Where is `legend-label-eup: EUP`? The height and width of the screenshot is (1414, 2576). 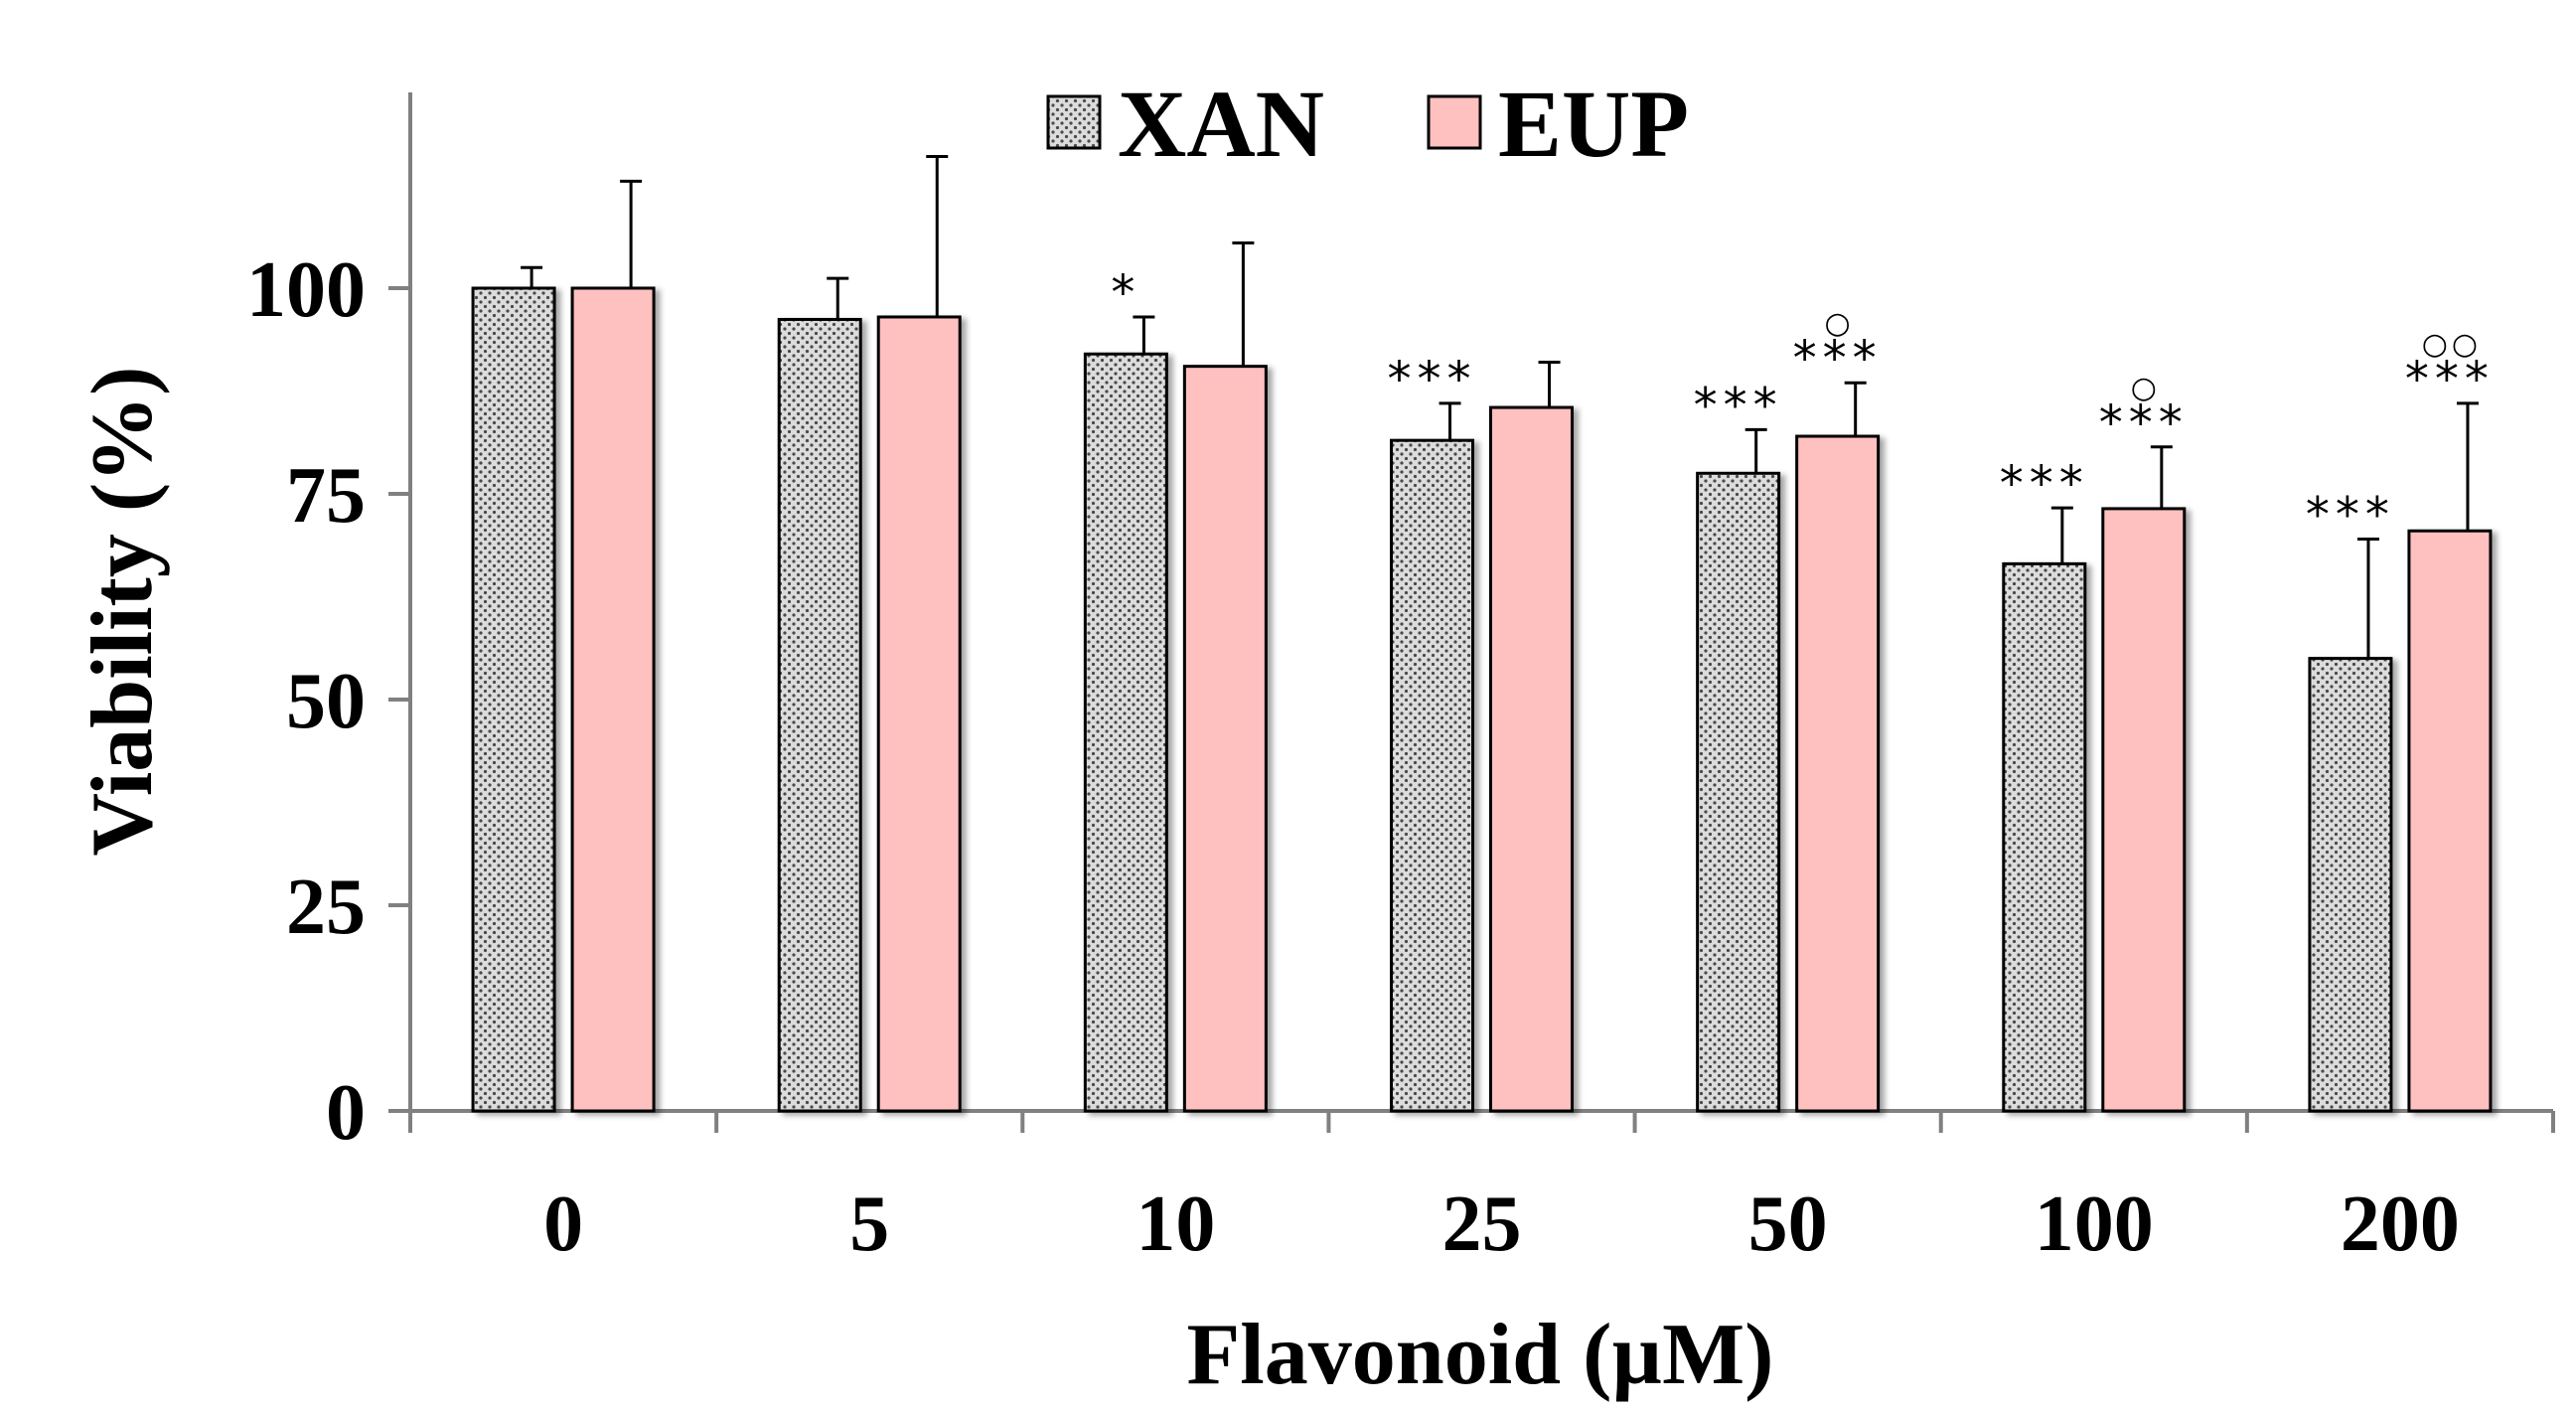 legend-label-eup: EUP is located at coordinates (1593, 124).